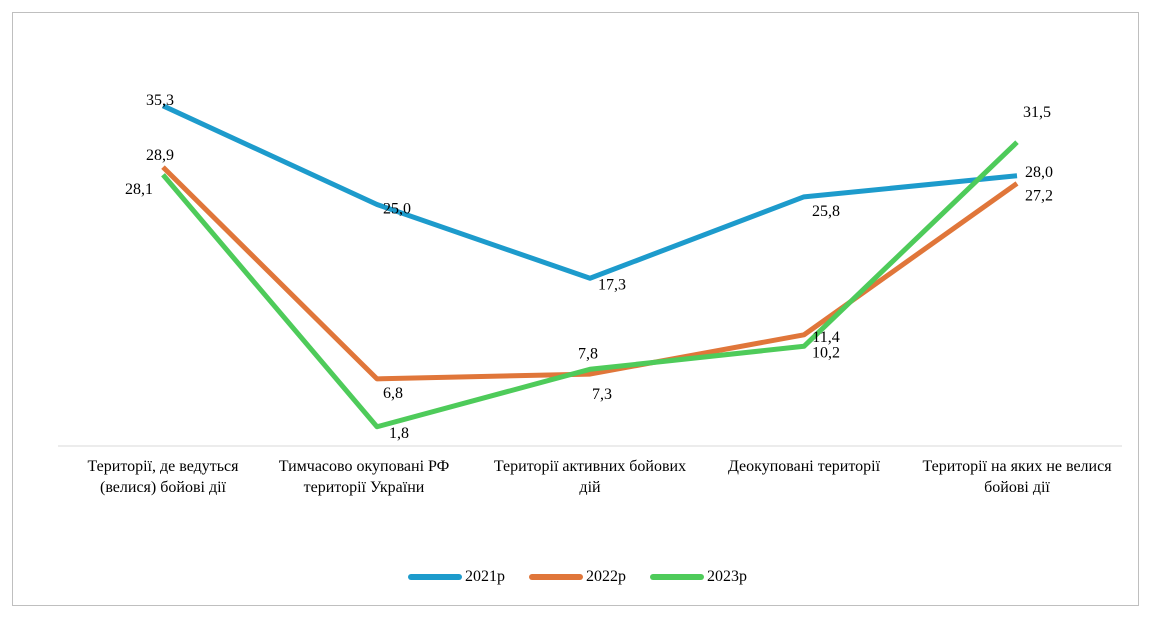 This screenshot has height=620, width=1153. I want to click on data-label: 31,5, so click(1037, 112).